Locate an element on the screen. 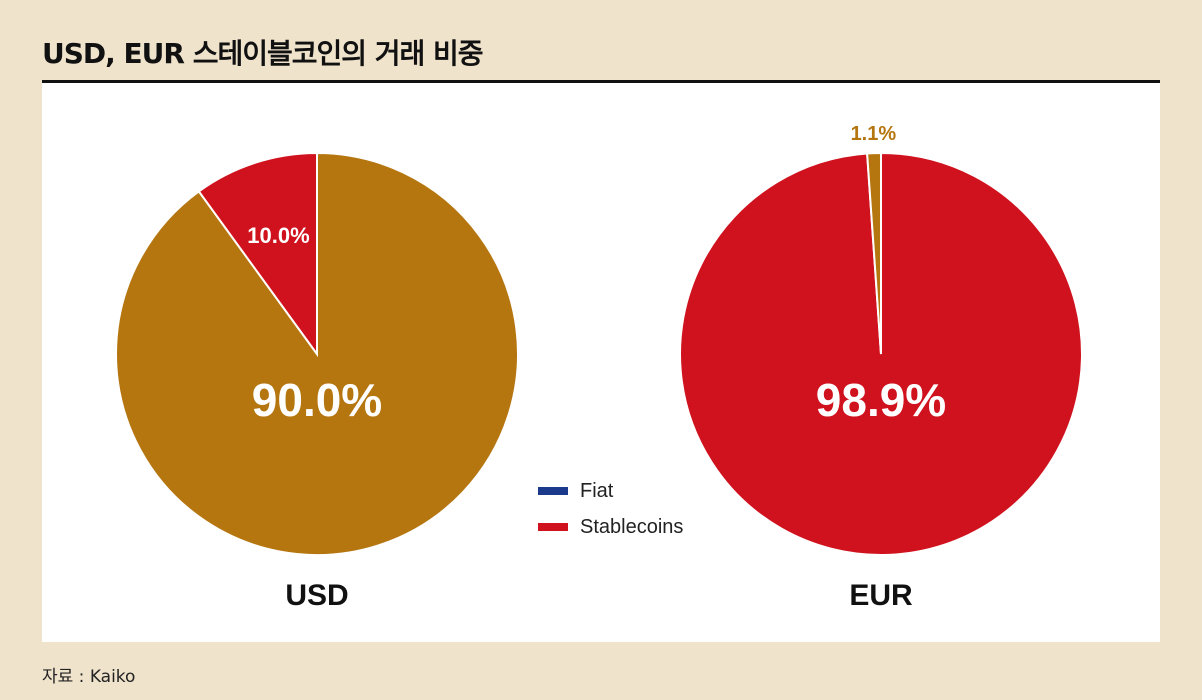 The height and width of the screenshot is (700, 1202). legend-item-stablecoins: Stablecoins is located at coordinates (610, 527).